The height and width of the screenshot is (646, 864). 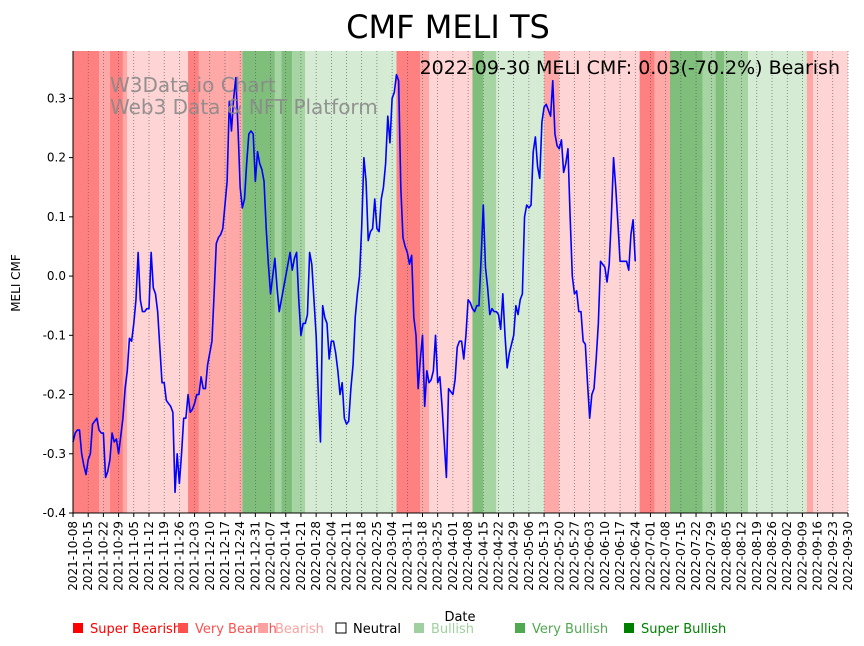 What do you see at coordinates (56, 158) in the screenshot?
I see `y-tick-label: 0.2` at bounding box center [56, 158].